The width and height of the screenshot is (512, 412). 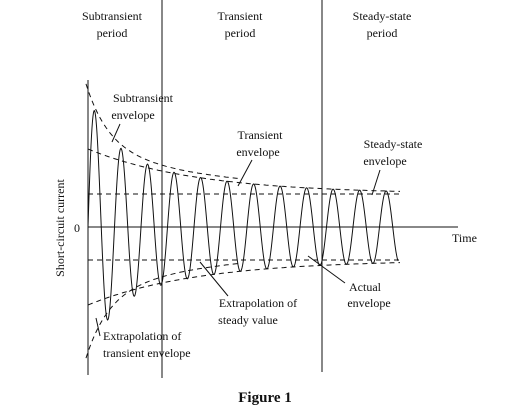 What do you see at coordinates (464, 238) in the screenshot?
I see `x-axis-label: Time` at bounding box center [464, 238].